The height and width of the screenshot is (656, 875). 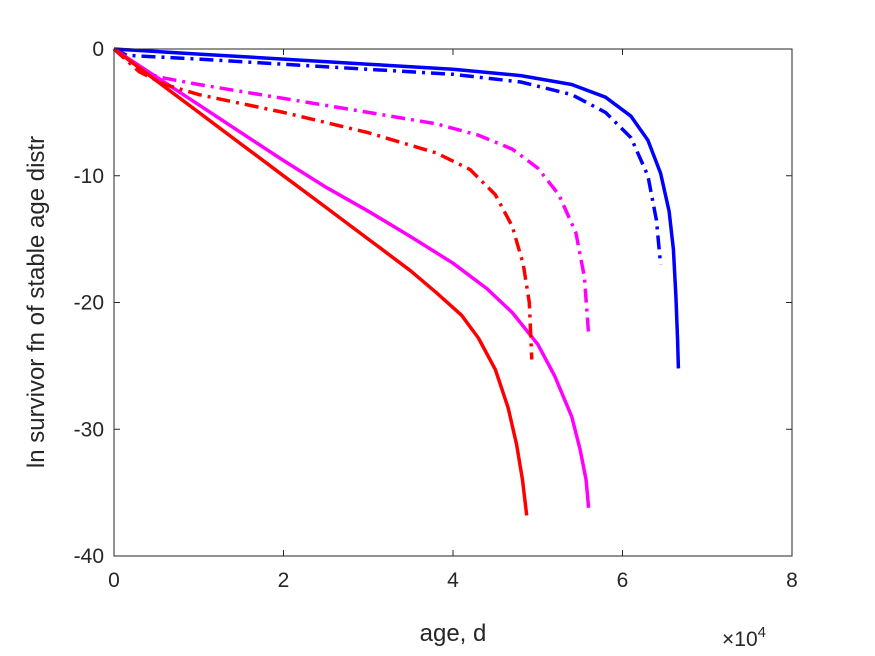 I want to click on x-tick-label: 4, so click(x=453, y=580).